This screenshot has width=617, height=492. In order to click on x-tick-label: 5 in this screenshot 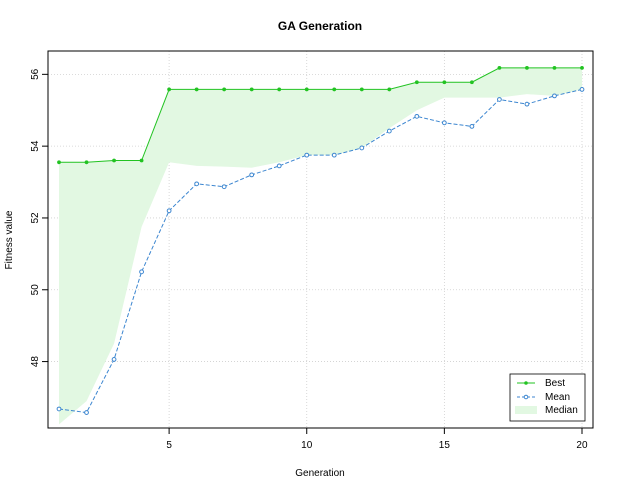, I will do `click(169, 445)`.